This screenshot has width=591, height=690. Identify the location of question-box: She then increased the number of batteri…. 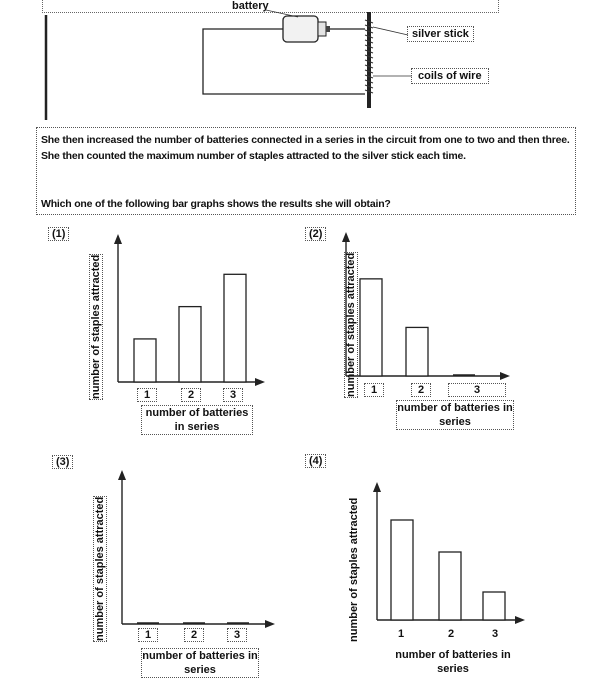
(306, 171).